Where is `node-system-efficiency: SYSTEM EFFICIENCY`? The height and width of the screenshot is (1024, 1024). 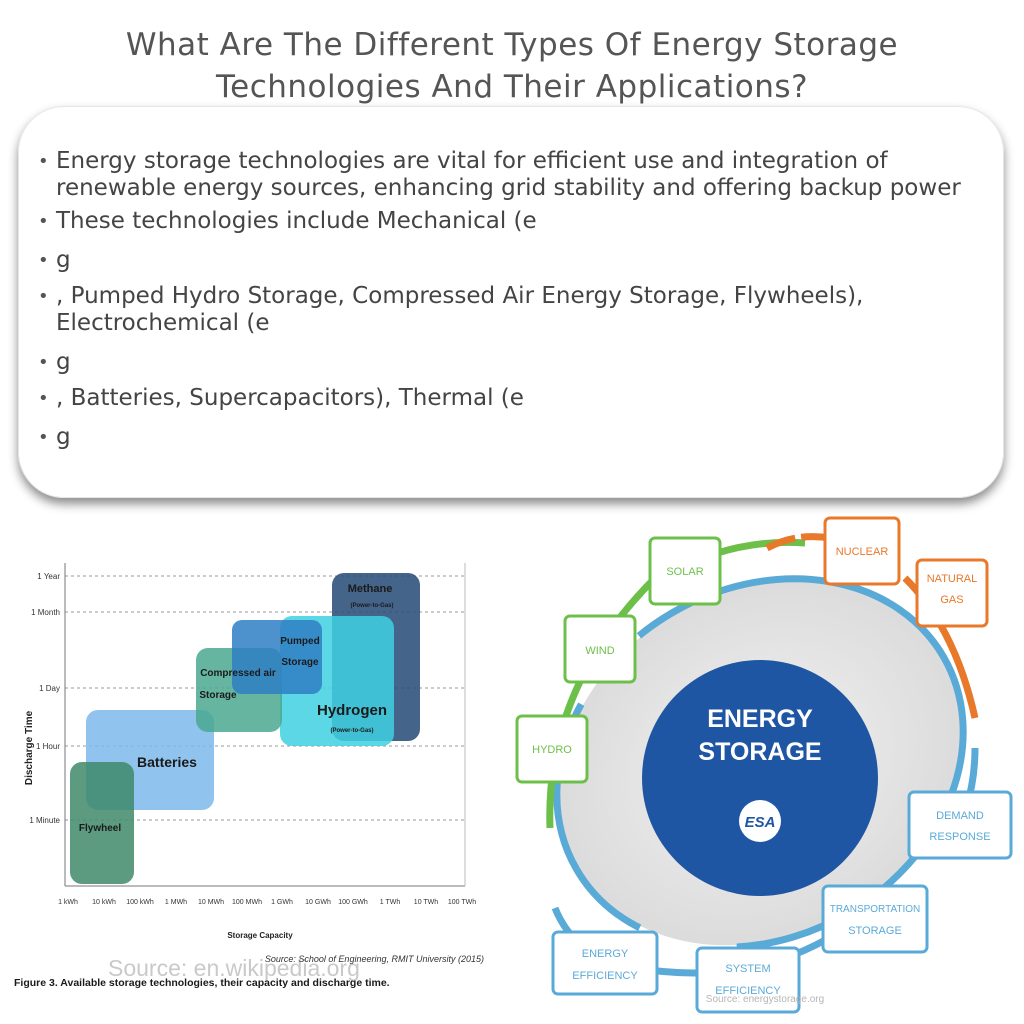 node-system-efficiency: SYSTEM EFFICIENCY is located at coordinates (748, 980).